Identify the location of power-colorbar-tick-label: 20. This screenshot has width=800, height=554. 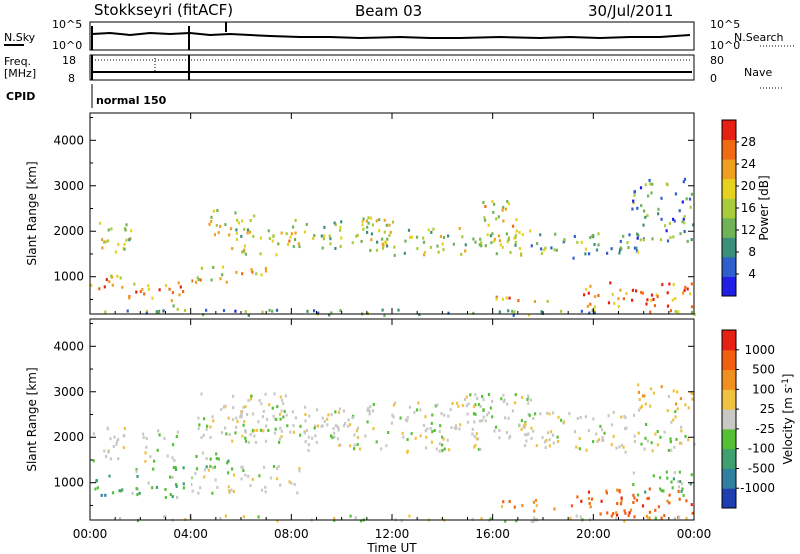
(748, 186).